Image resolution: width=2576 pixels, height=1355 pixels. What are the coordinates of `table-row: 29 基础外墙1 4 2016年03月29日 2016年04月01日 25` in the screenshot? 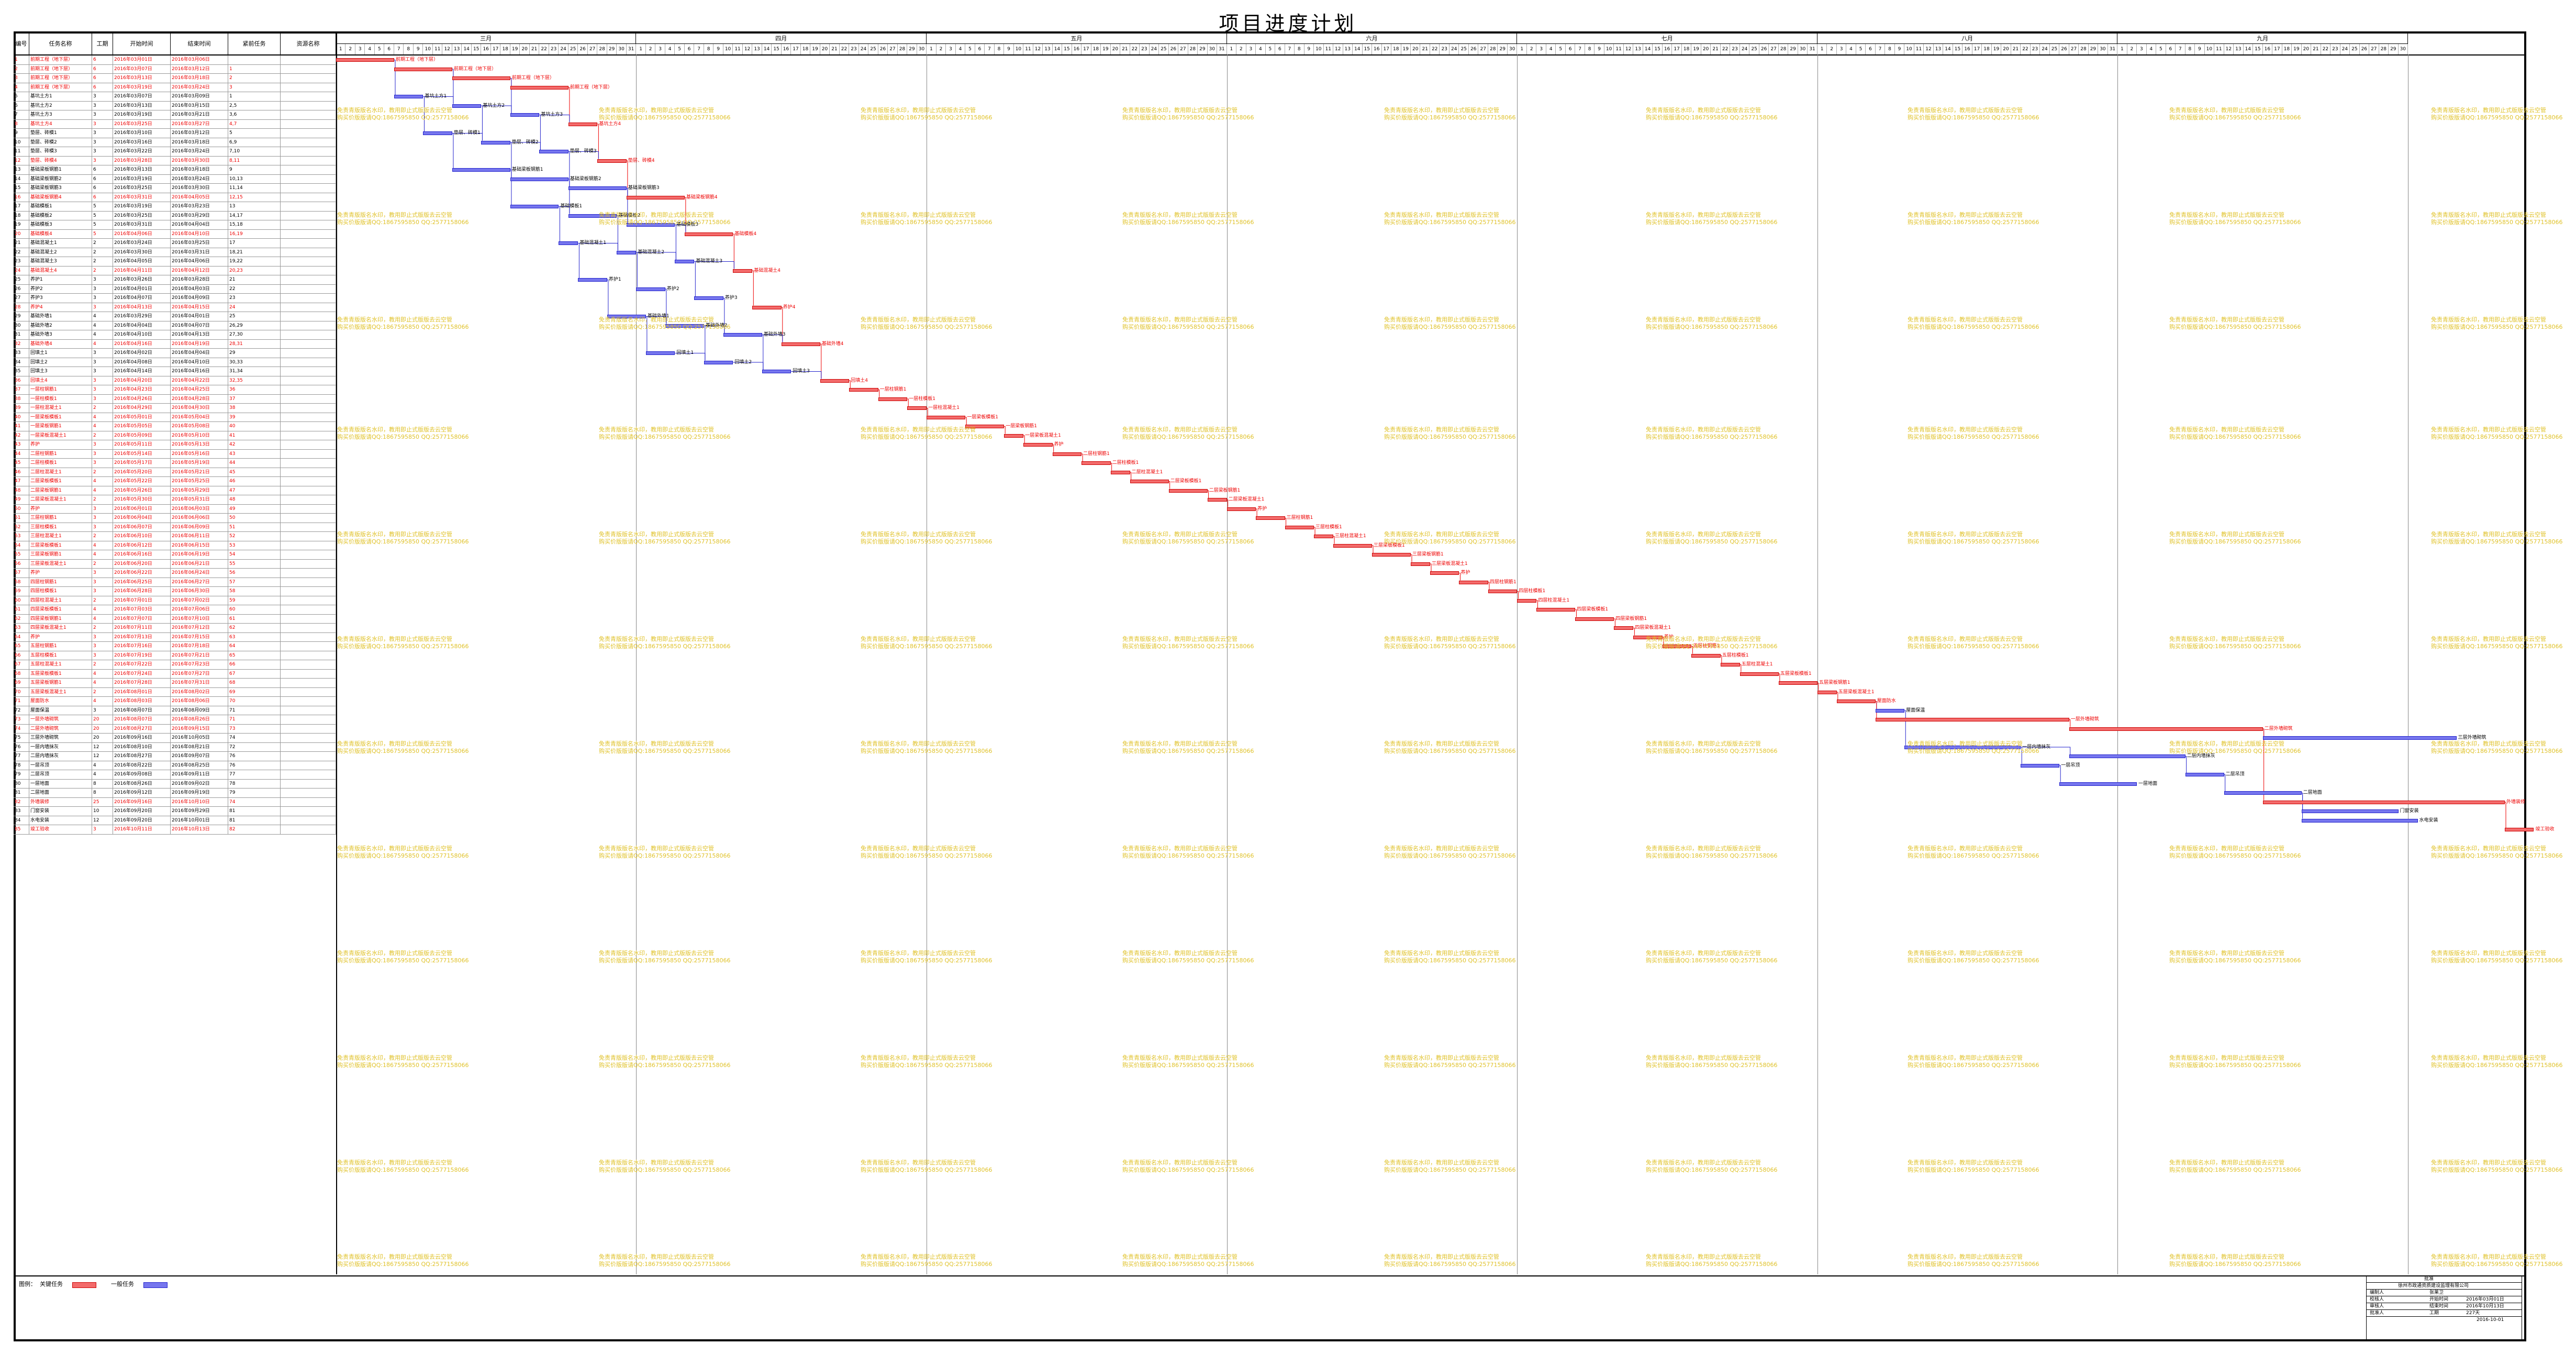 It's located at (175, 316).